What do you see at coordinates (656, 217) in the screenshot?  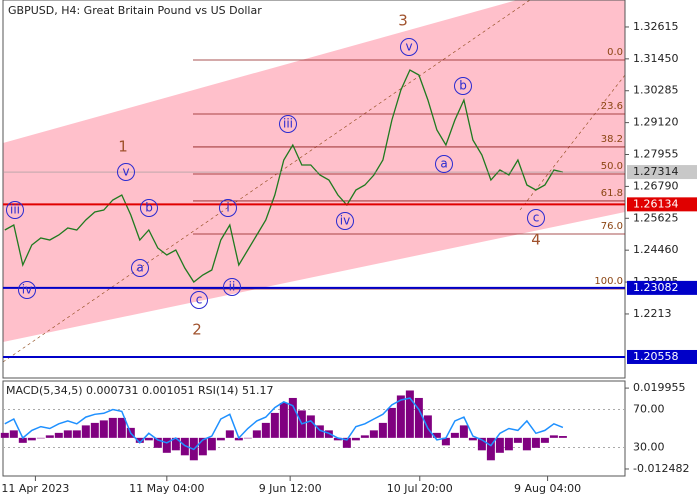 I see `y-tick-label: 1.25625` at bounding box center [656, 217].